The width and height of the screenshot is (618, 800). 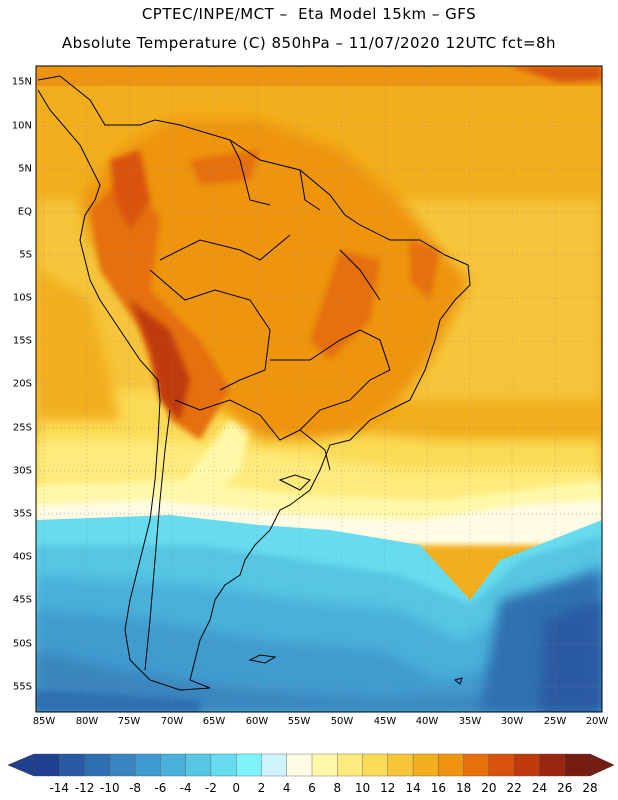 I want to click on colorbar-label: -4, so click(x=185, y=788).